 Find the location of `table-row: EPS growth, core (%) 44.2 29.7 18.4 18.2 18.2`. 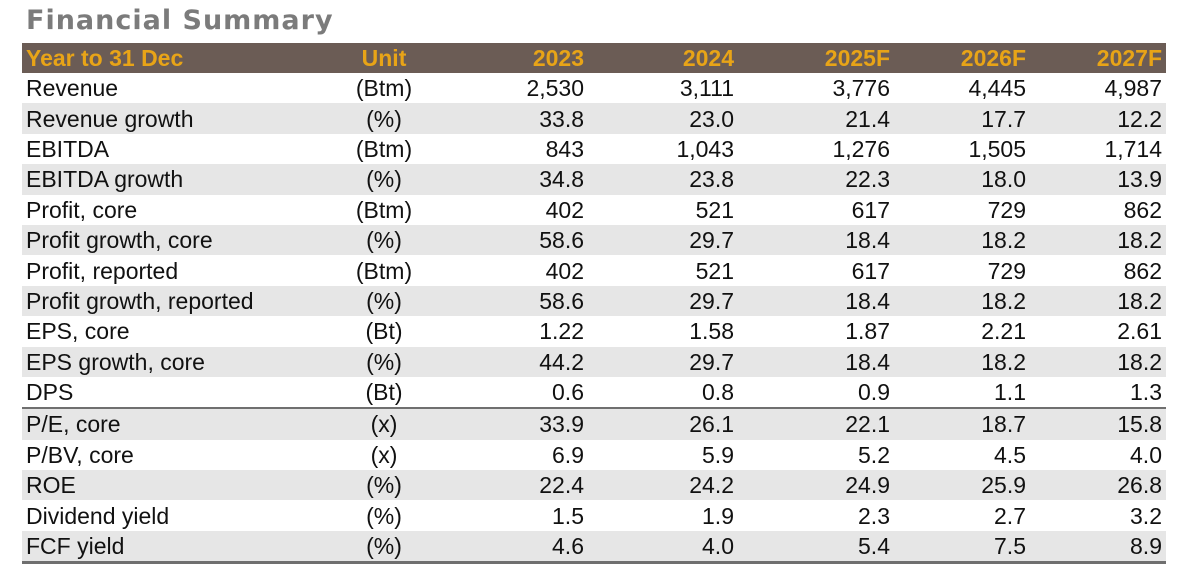

table-row: EPS growth, core (%) 44.2 29.7 18.4 18.2 18.2 is located at coordinates (594, 361).